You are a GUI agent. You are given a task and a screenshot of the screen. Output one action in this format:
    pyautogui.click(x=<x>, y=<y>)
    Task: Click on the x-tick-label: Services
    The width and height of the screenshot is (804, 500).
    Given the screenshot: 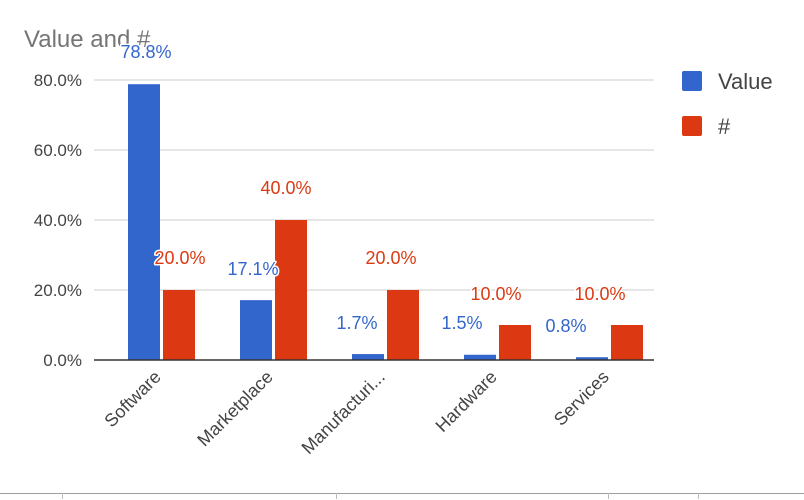 What is the action you would take?
    pyautogui.click(x=581, y=398)
    